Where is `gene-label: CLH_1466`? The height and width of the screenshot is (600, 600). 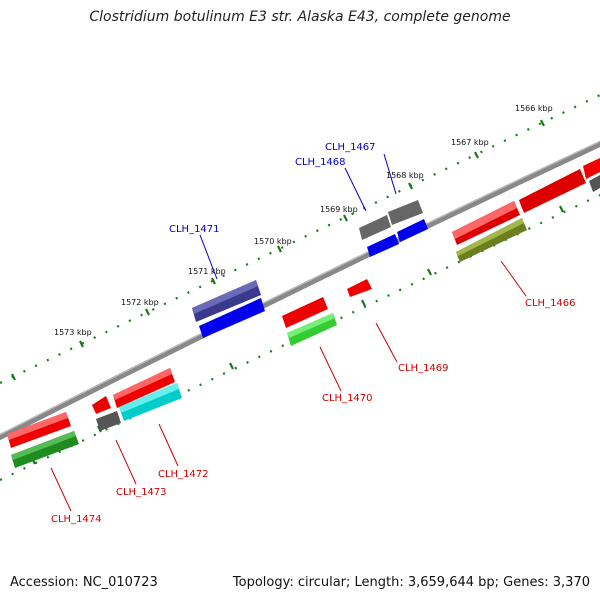
gene-label: CLH_1466 is located at coordinates (550, 303).